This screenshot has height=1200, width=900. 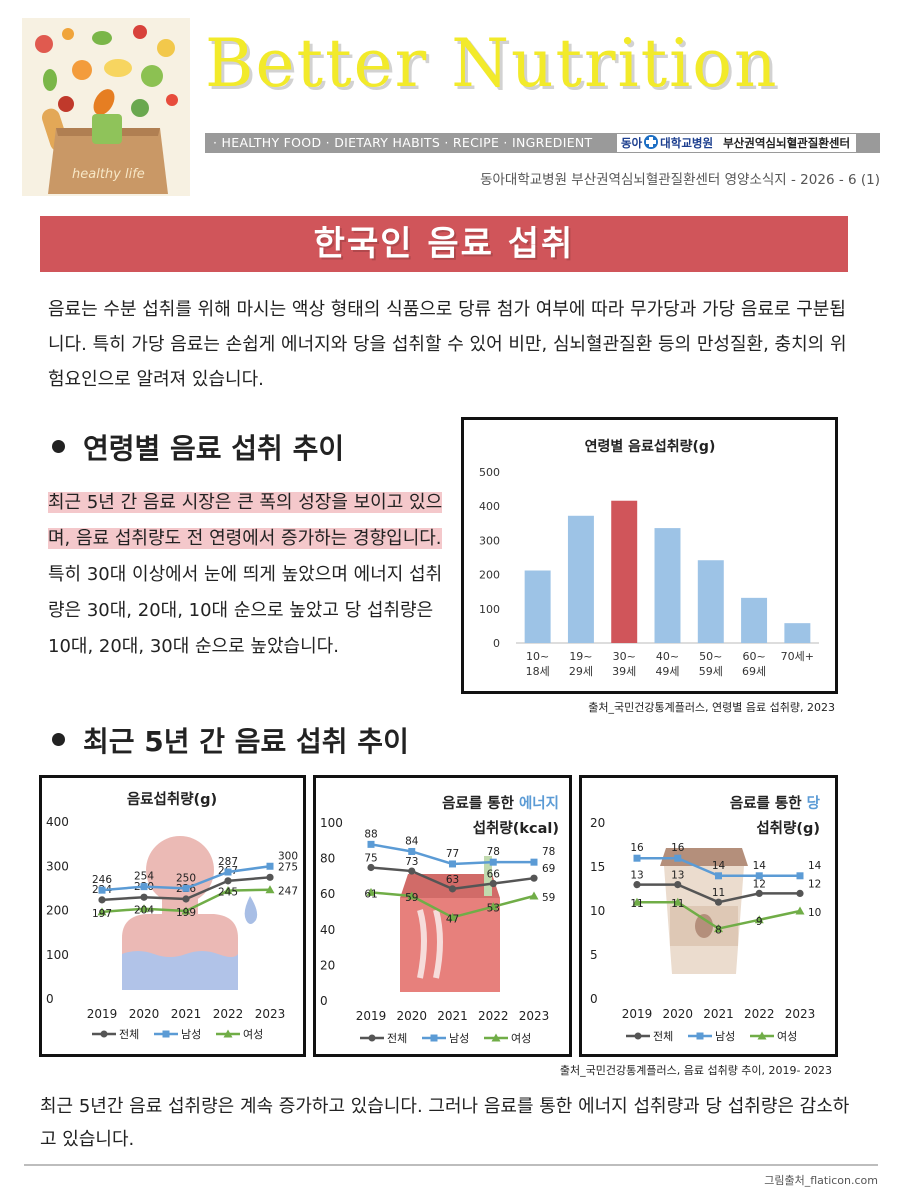 What do you see at coordinates (129, 1034) in the screenshot?
I see `legend-label: 전체` at bounding box center [129, 1034].